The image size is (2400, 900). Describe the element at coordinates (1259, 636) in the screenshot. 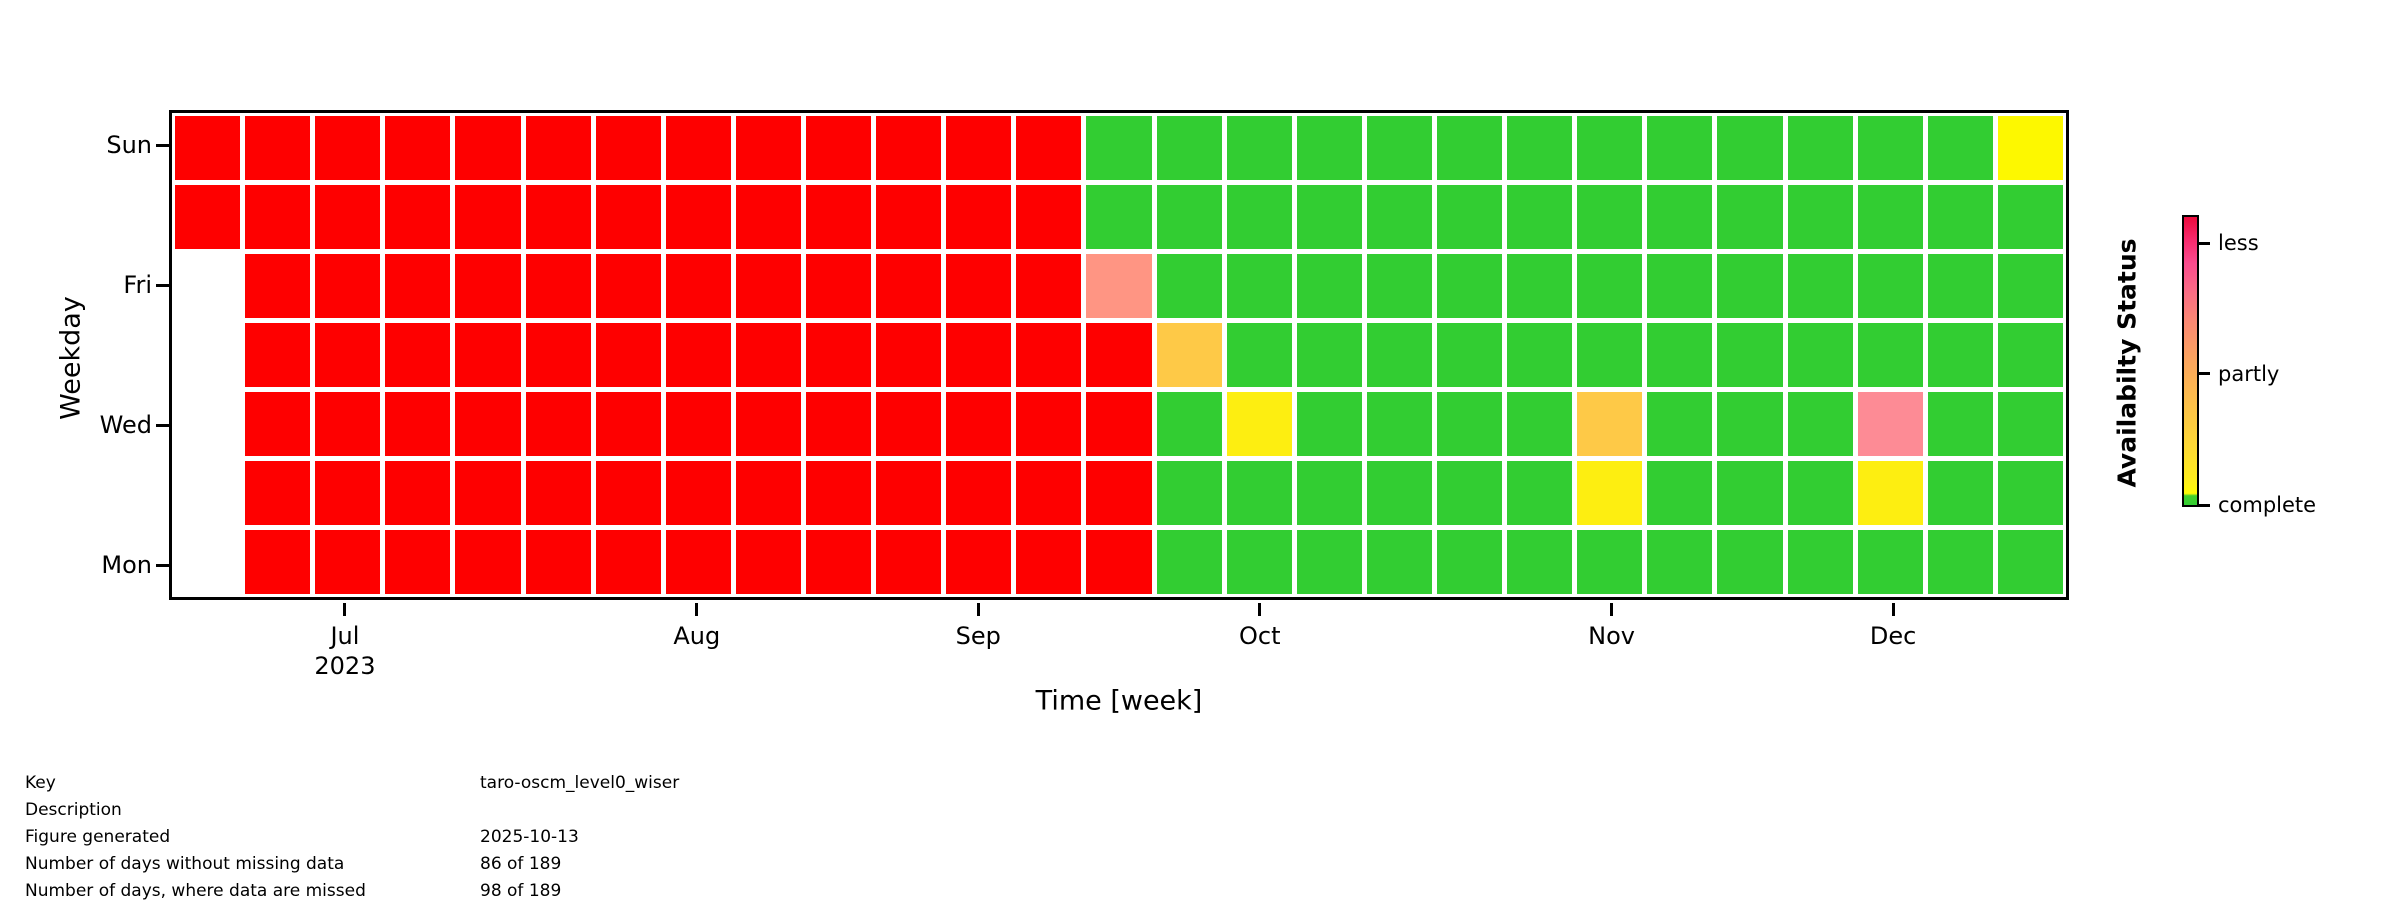

I see `x-tick-label: Oct` at that location.